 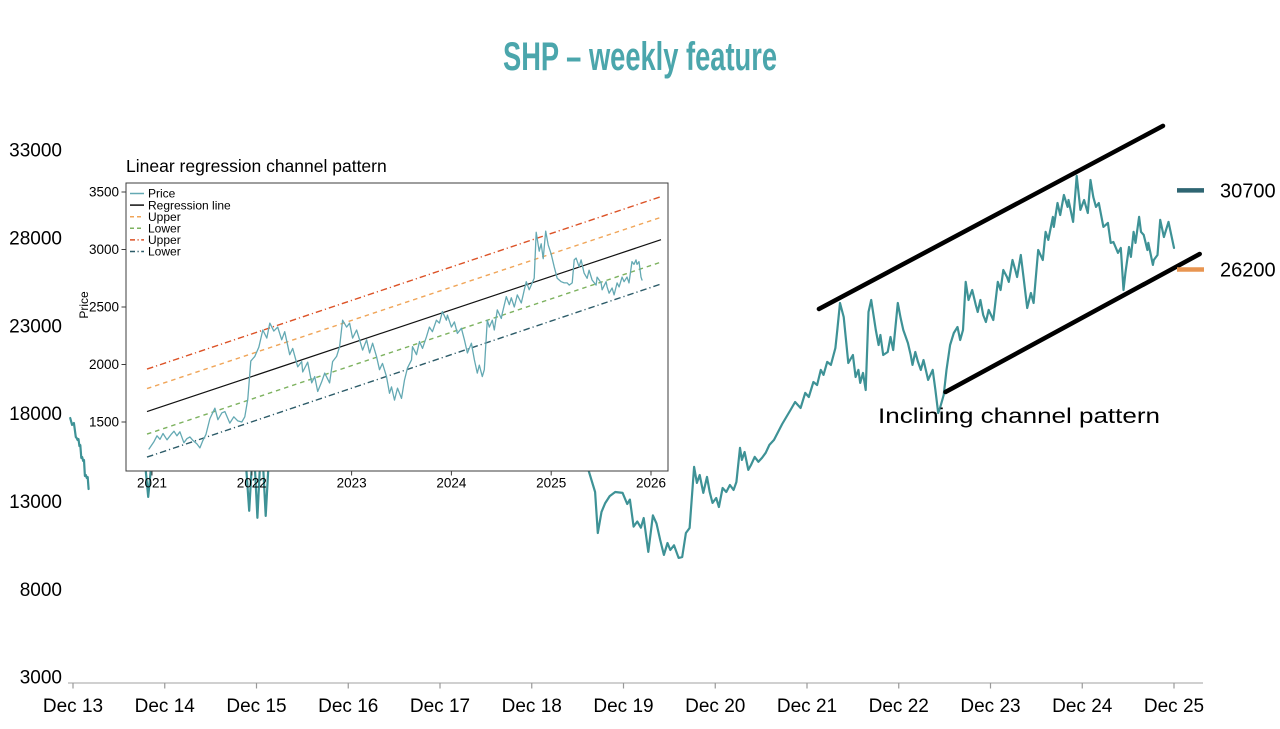 I want to click on x-tick-label: Dec 24, so click(x=1082, y=706).